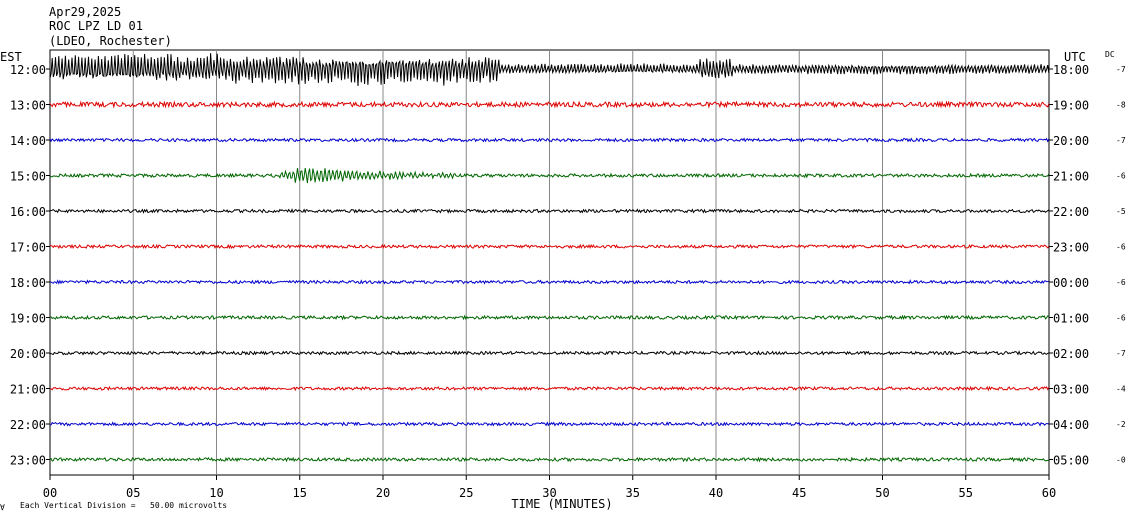  What do you see at coordinates (28, 106) in the screenshot?
I see `est-time-label: 13:00` at bounding box center [28, 106].